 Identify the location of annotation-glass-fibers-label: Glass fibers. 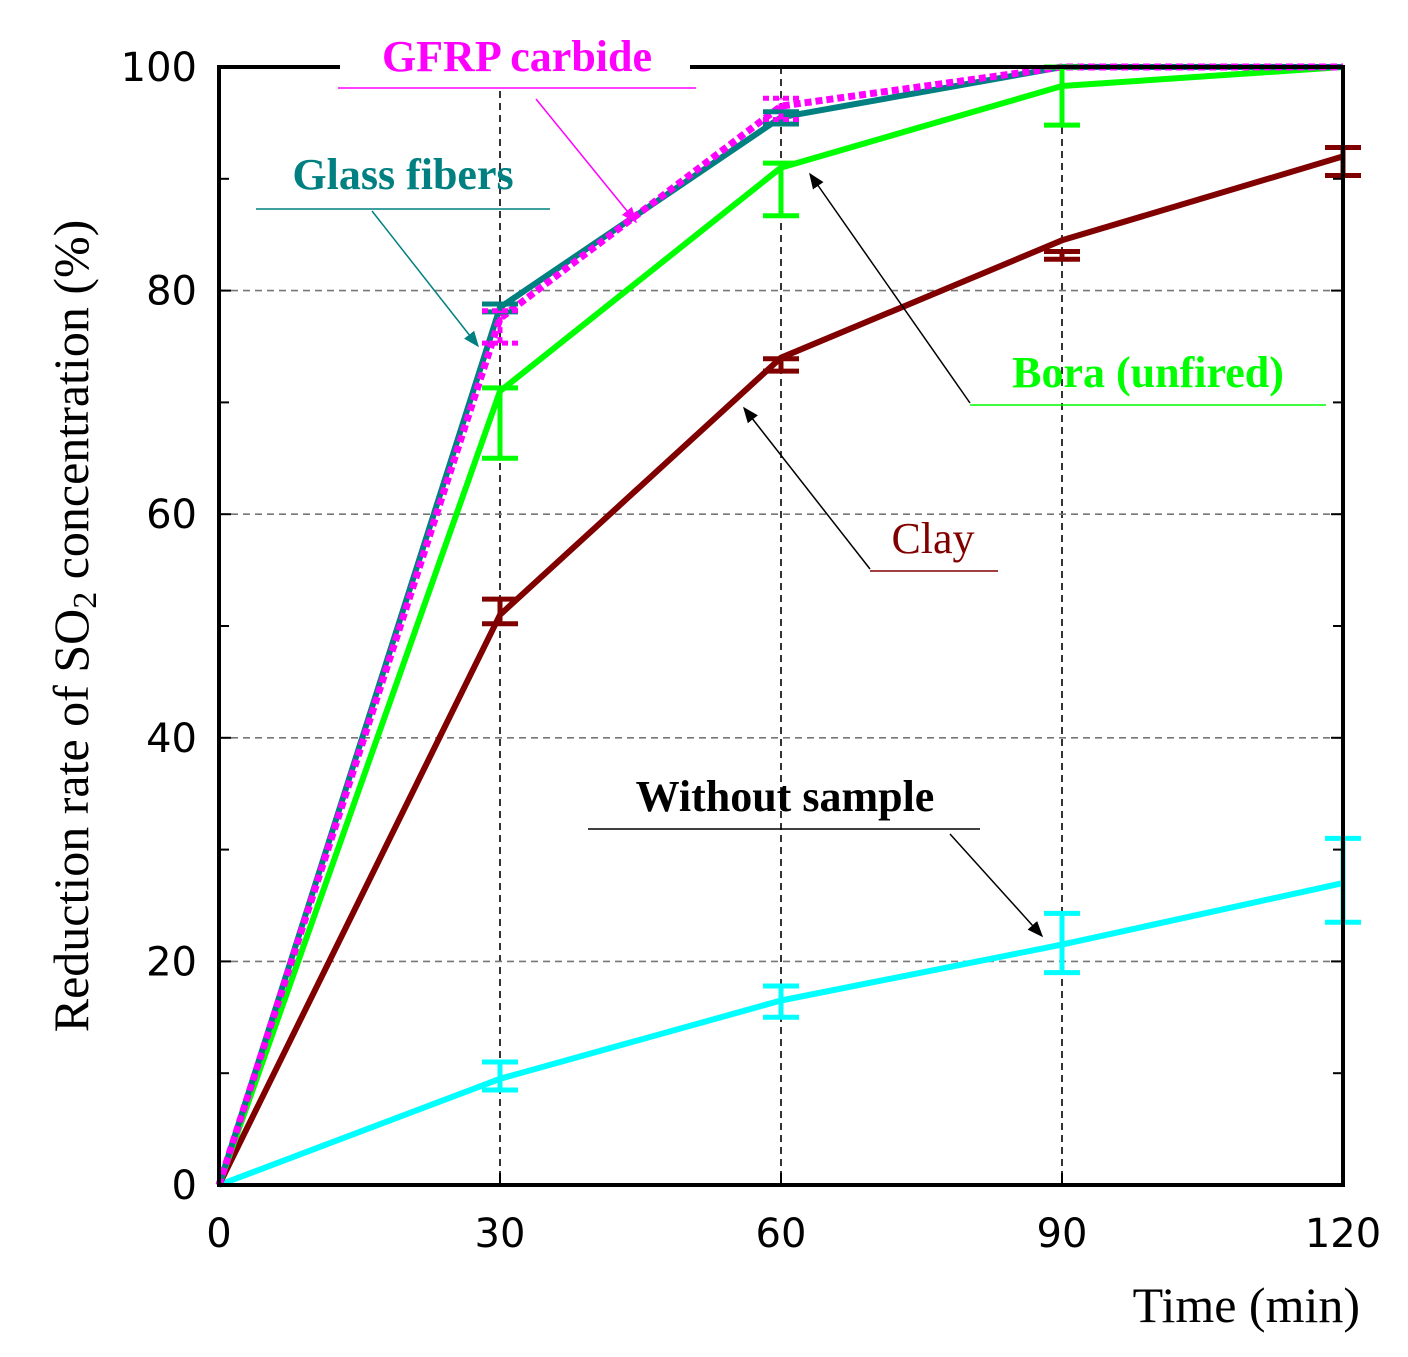
(402, 174).